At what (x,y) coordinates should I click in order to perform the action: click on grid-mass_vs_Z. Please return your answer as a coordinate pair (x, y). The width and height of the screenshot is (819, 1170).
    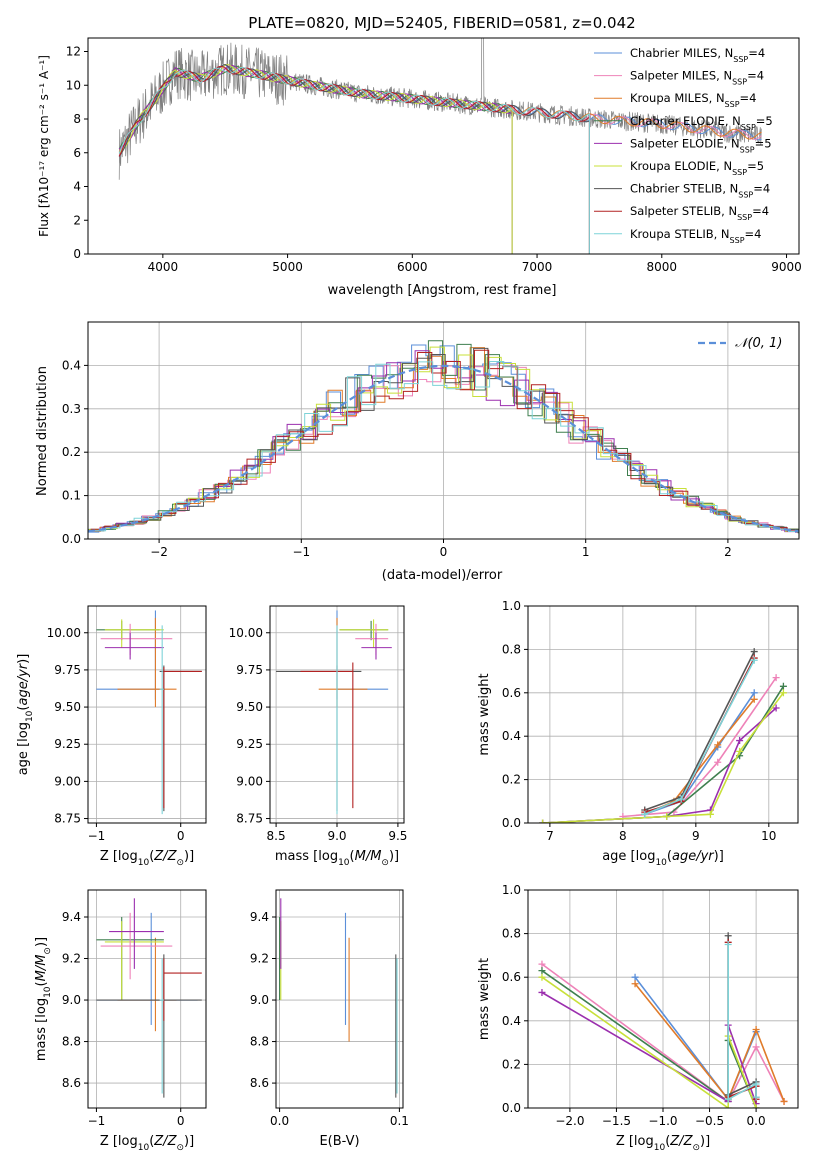
    Looking at the image, I should click on (147, 999).